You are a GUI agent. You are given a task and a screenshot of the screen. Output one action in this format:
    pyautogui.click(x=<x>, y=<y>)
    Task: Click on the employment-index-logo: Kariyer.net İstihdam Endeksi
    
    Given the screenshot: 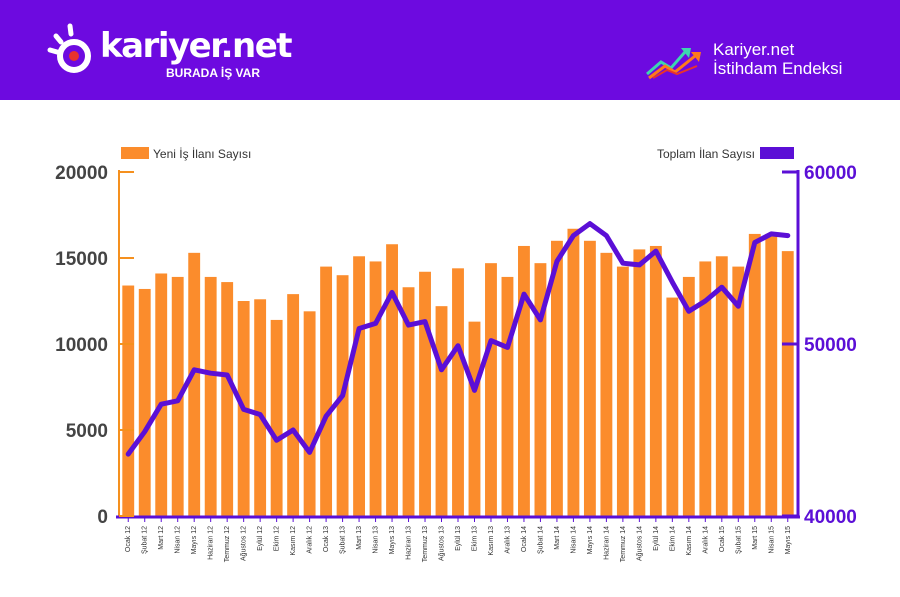 What is the action you would take?
    pyautogui.click(x=755, y=61)
    